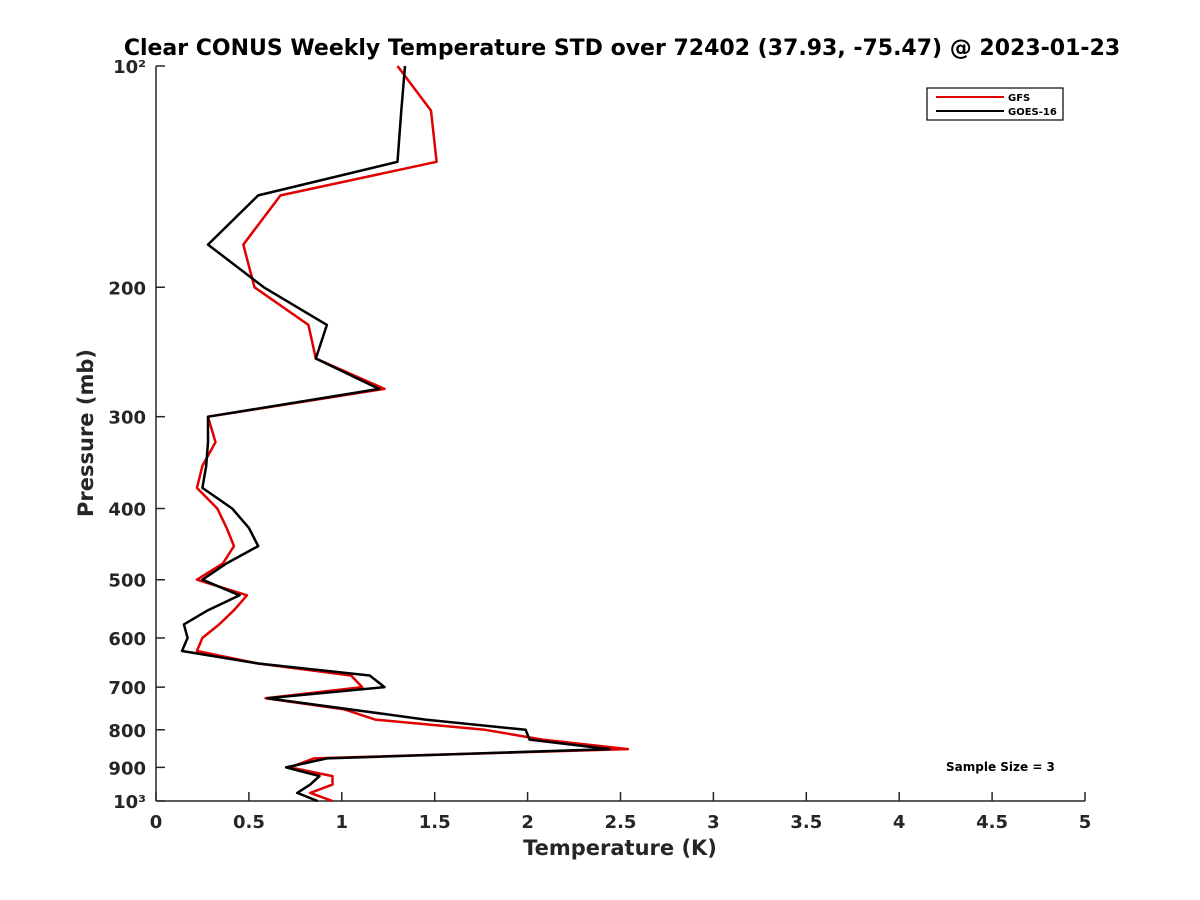 The image size is (1200, 900). I want to click on x-tick-label: 2.5, so click(621, 822).